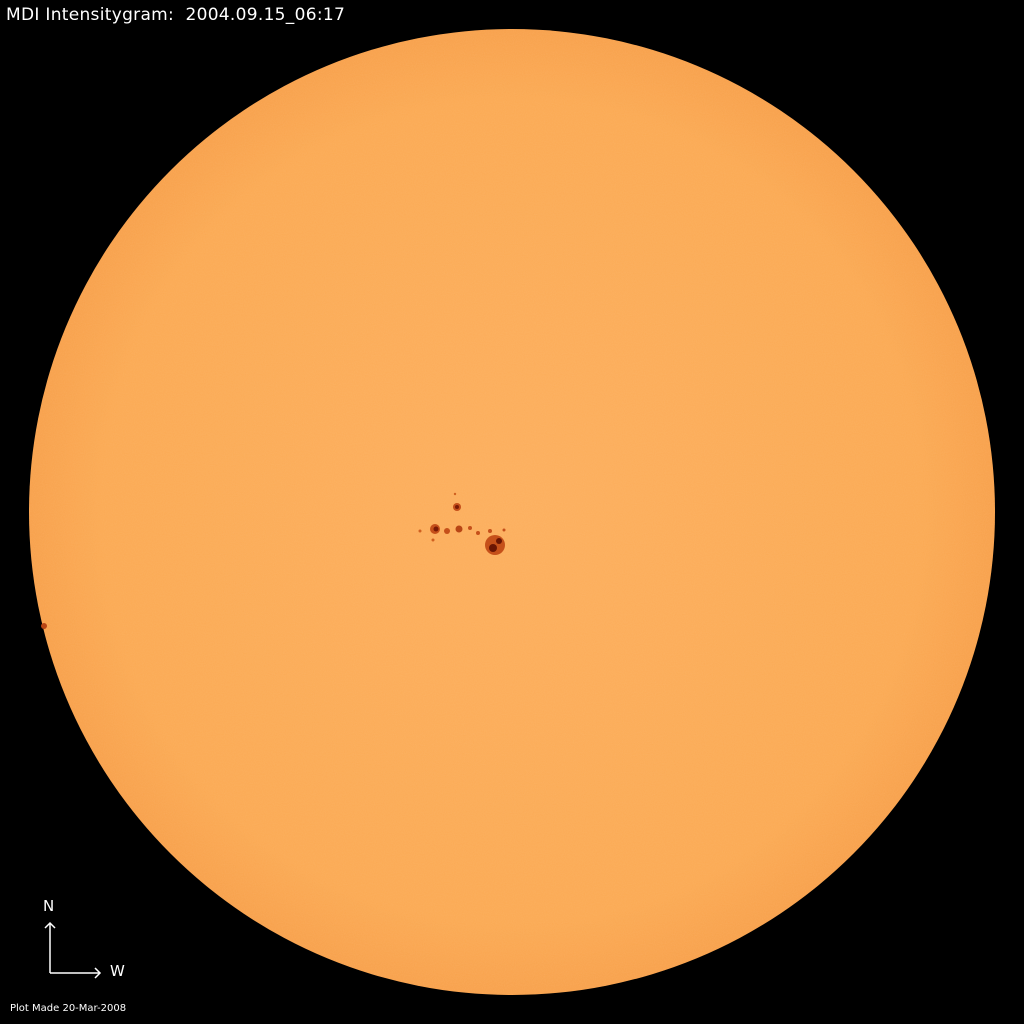 The image size is (1024, 1024). What do you see at coordinates (44, 626) in the screenshot?
I see `limb-sunspot` at bounding box center [44, 626].